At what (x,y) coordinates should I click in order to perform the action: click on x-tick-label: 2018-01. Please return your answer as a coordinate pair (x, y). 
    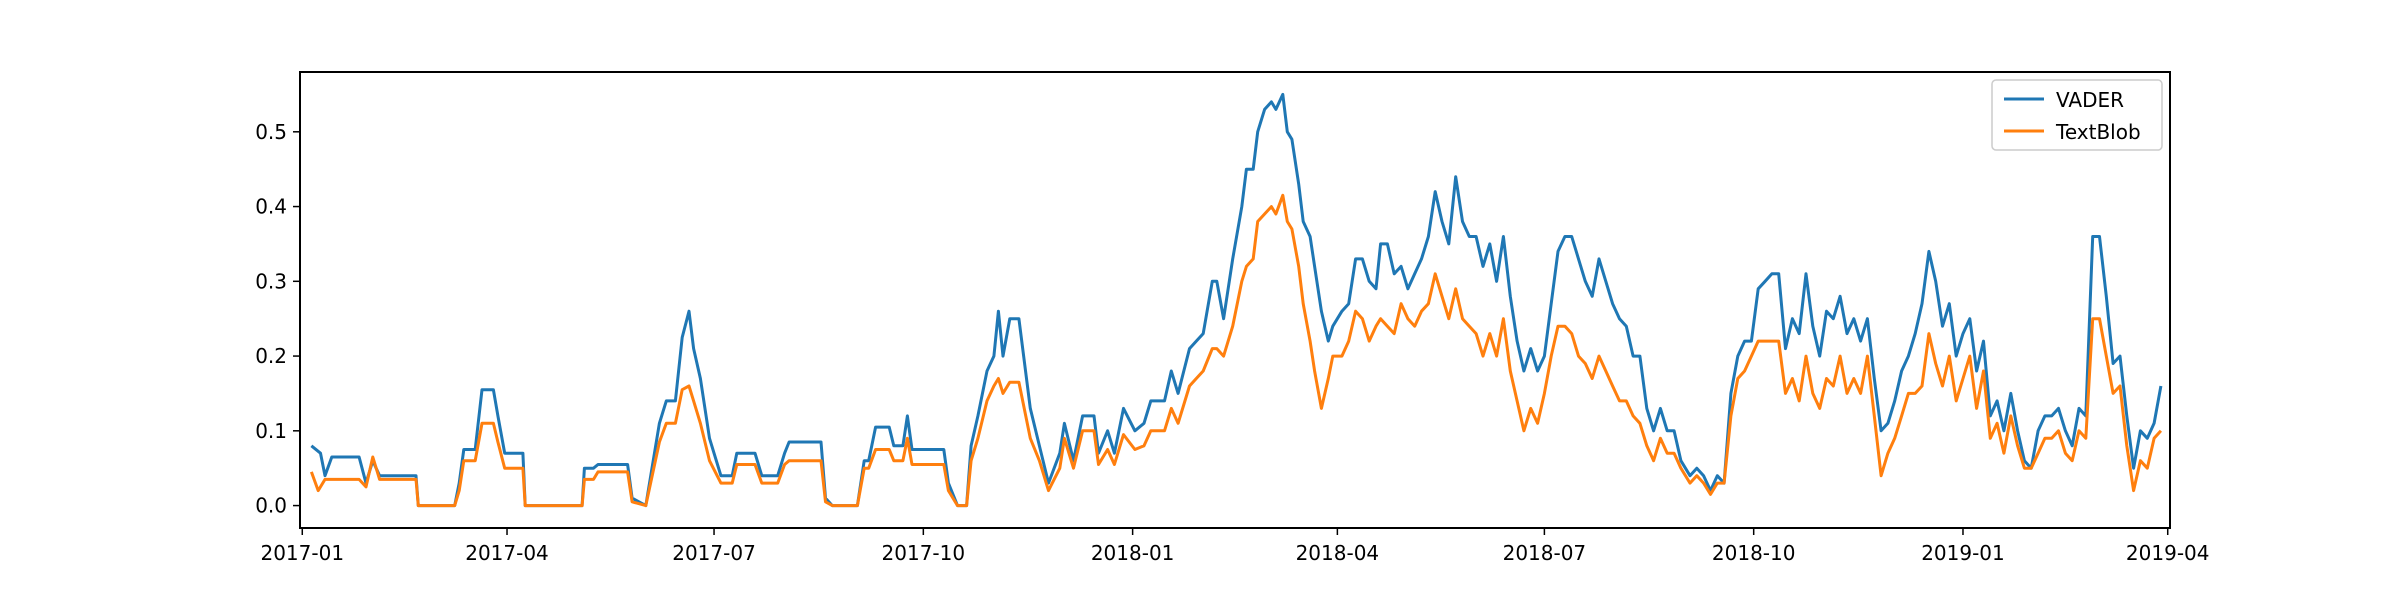
    Looking at the image, I should click on (1133, 553).